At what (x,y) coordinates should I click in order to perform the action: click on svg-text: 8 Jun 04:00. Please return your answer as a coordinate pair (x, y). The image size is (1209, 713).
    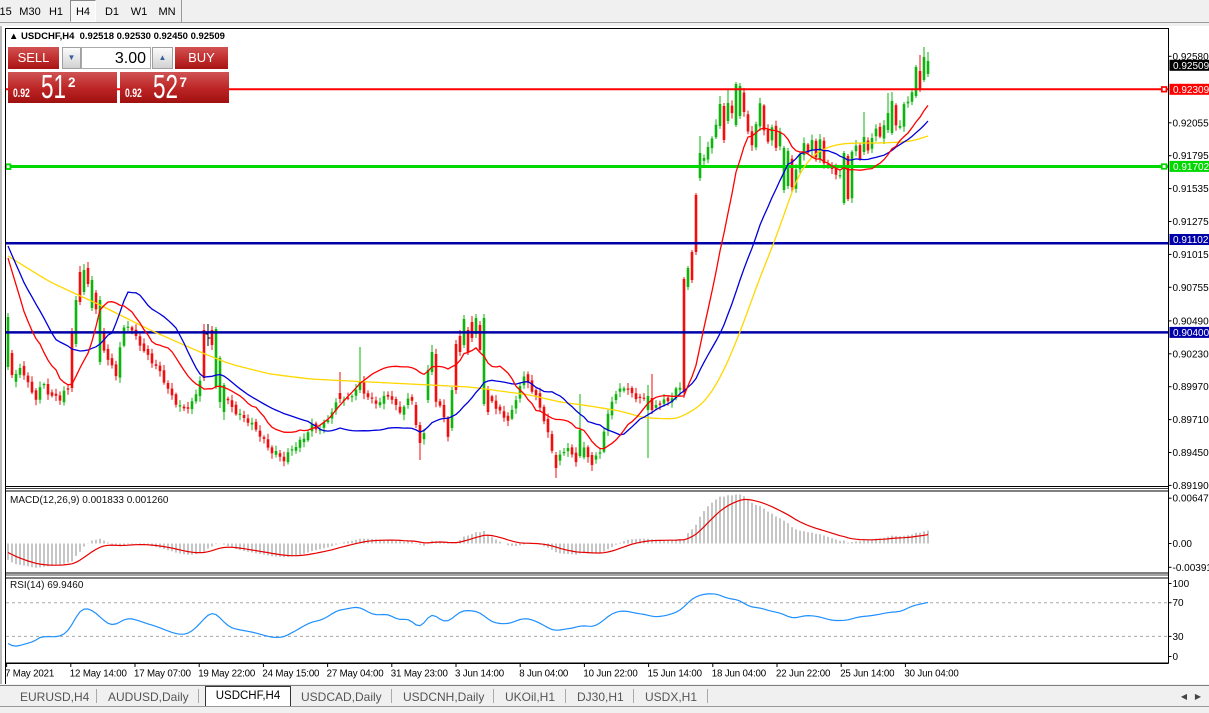
    Looking at the image, I should click on (544, 673).